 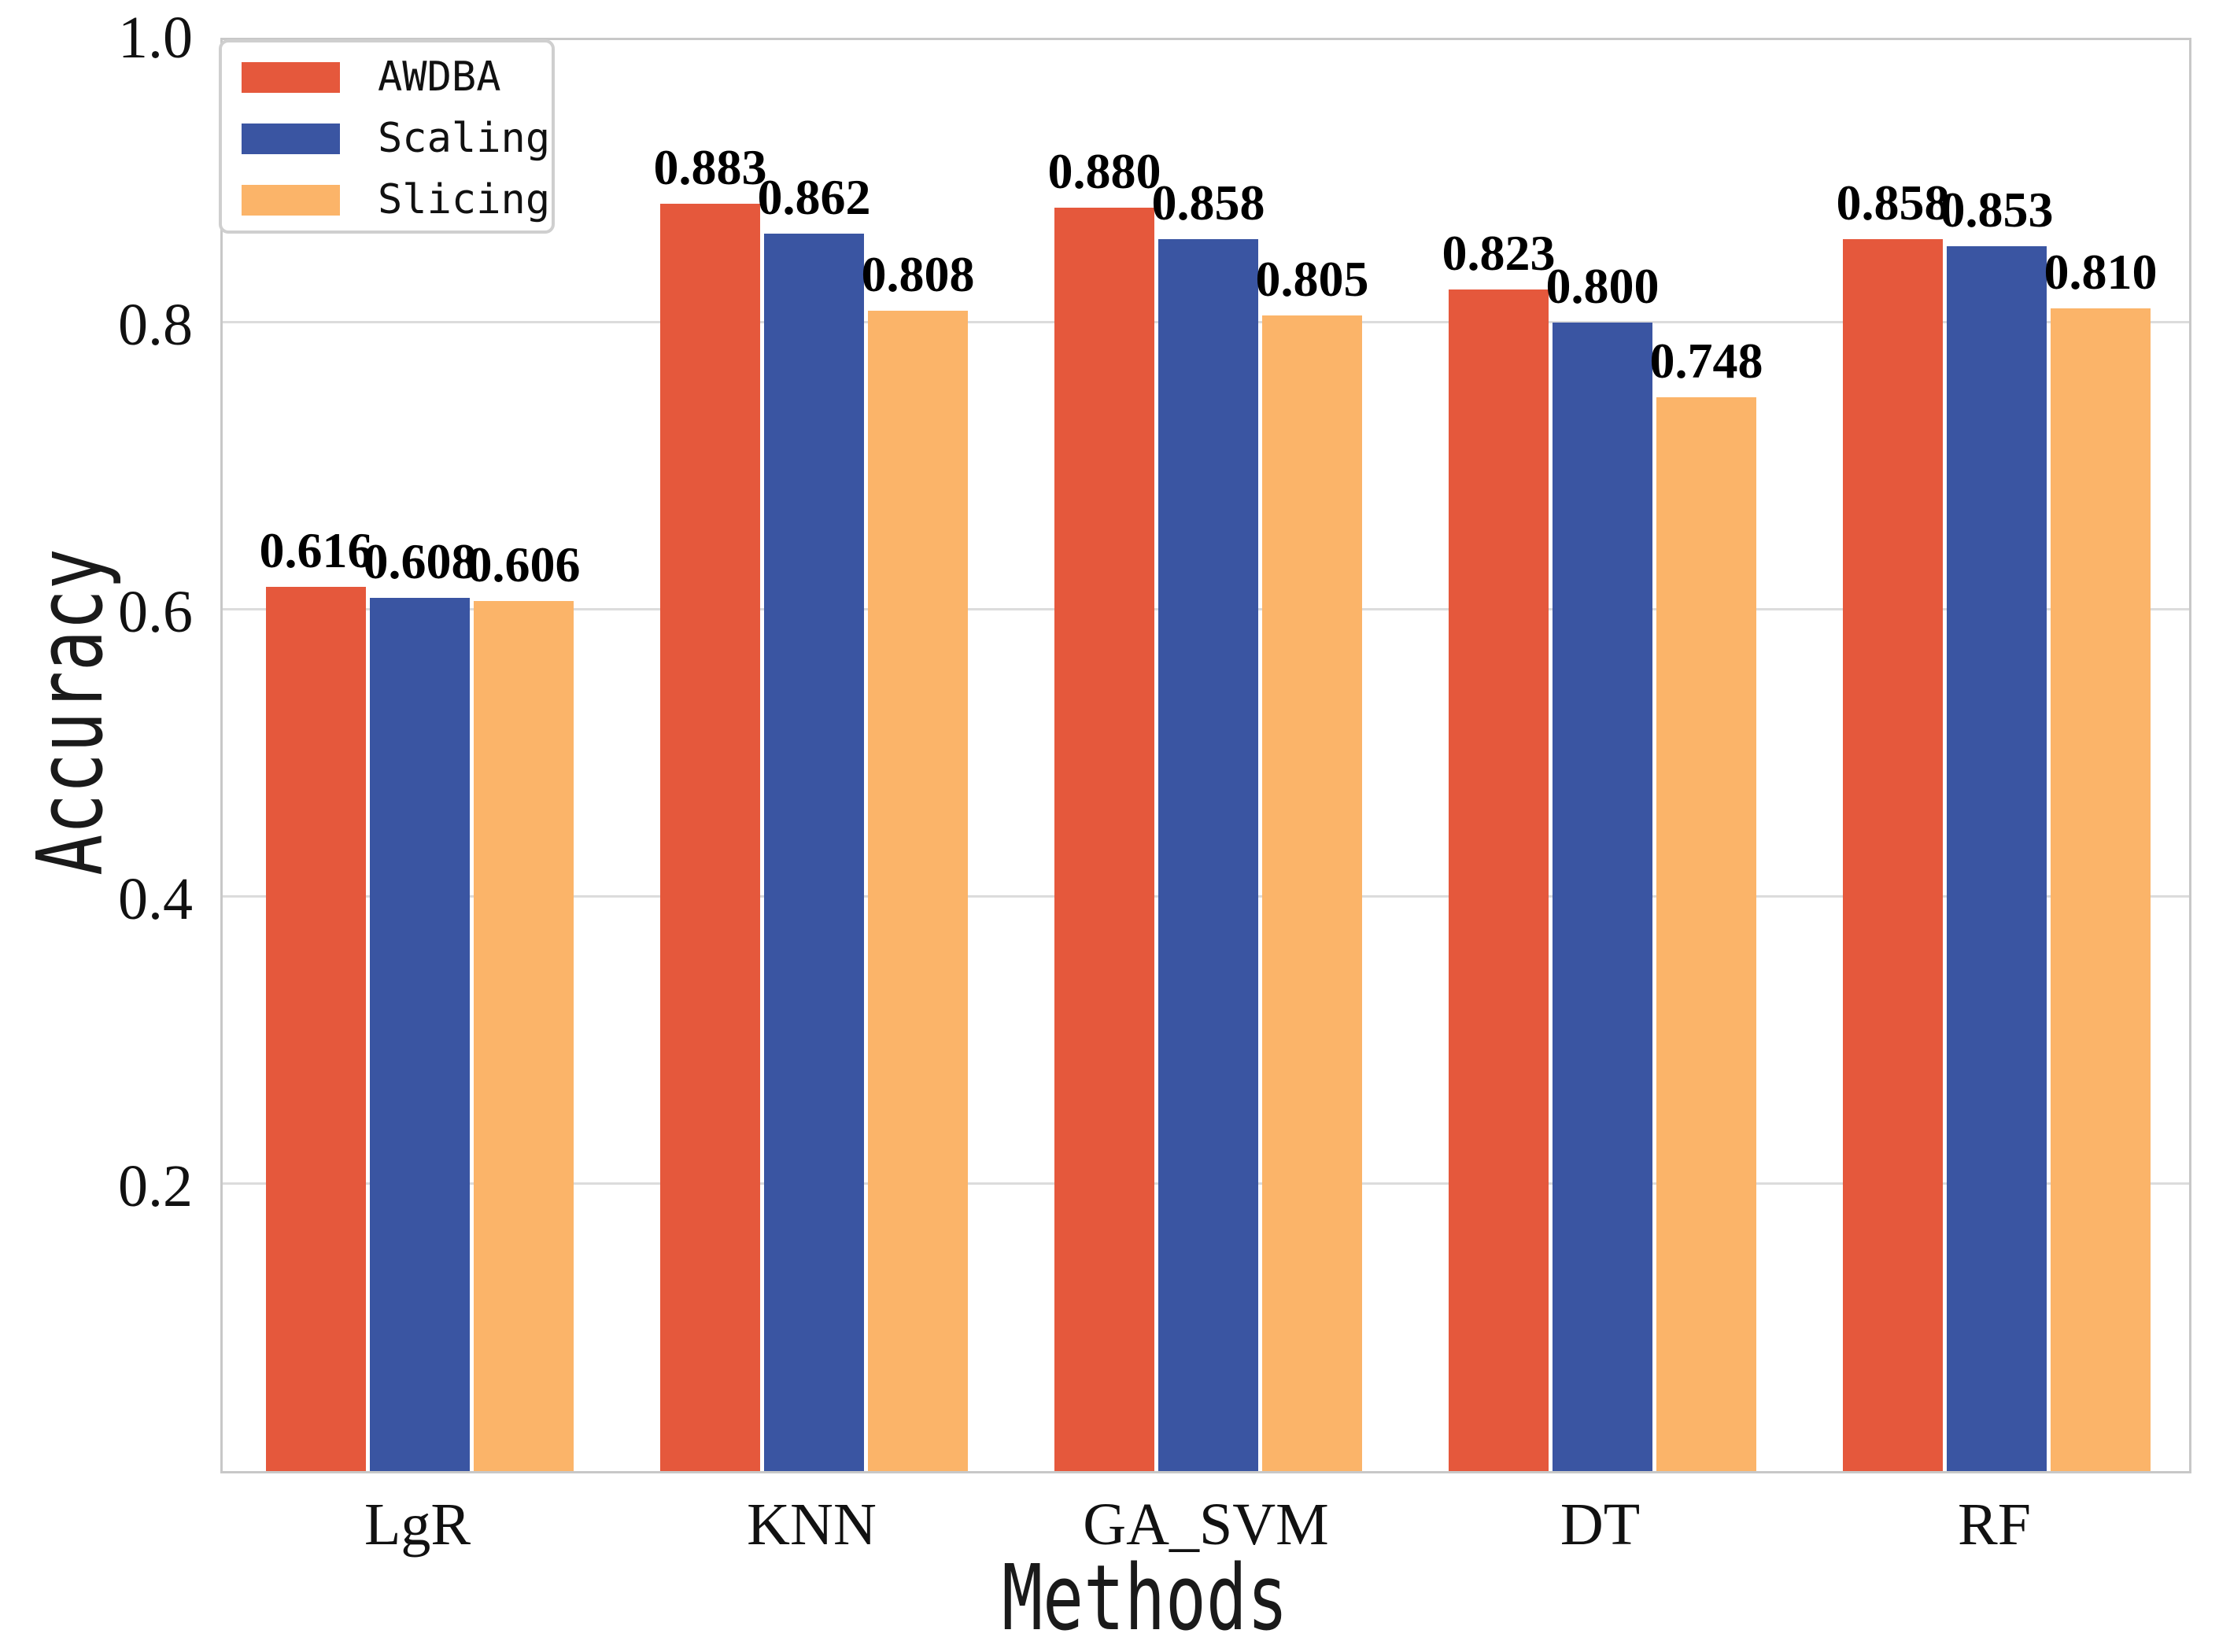 What do you see at coordinates (1997, 858) in the screenshot?
I see `bar-scaling-rf` at bounding box center [1997, 858].